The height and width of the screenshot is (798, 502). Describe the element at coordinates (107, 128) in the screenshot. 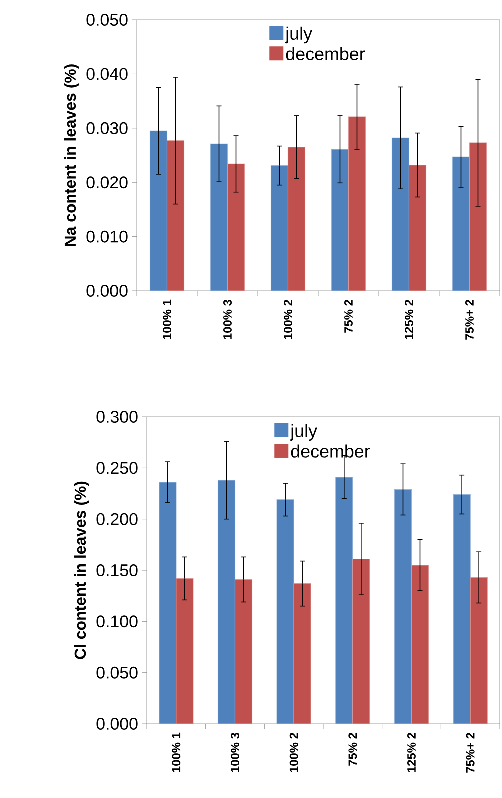

I see `y-tick-label: 0.030` at that location.